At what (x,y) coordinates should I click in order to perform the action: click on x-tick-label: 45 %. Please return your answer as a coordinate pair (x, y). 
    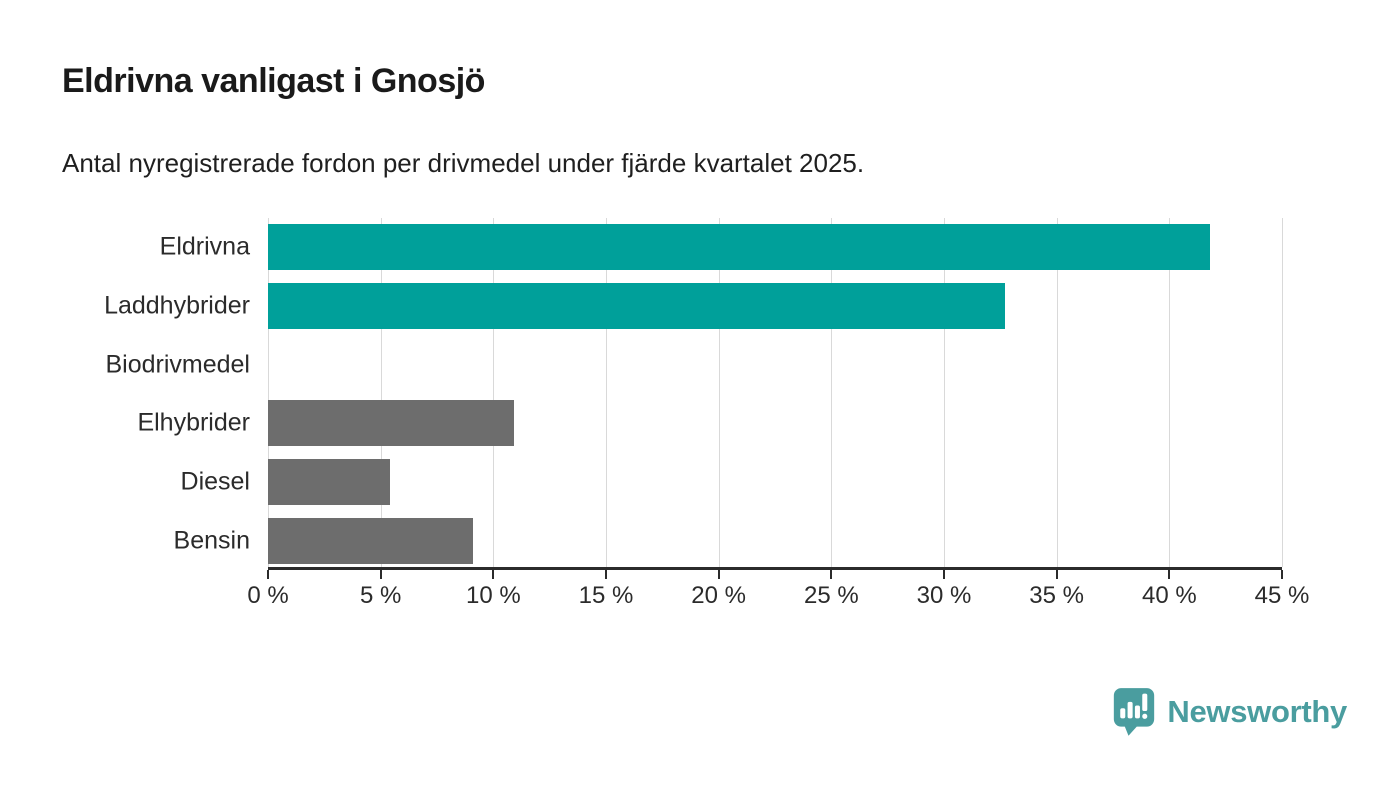
    Looking at the image, I should click on (1282, 595).